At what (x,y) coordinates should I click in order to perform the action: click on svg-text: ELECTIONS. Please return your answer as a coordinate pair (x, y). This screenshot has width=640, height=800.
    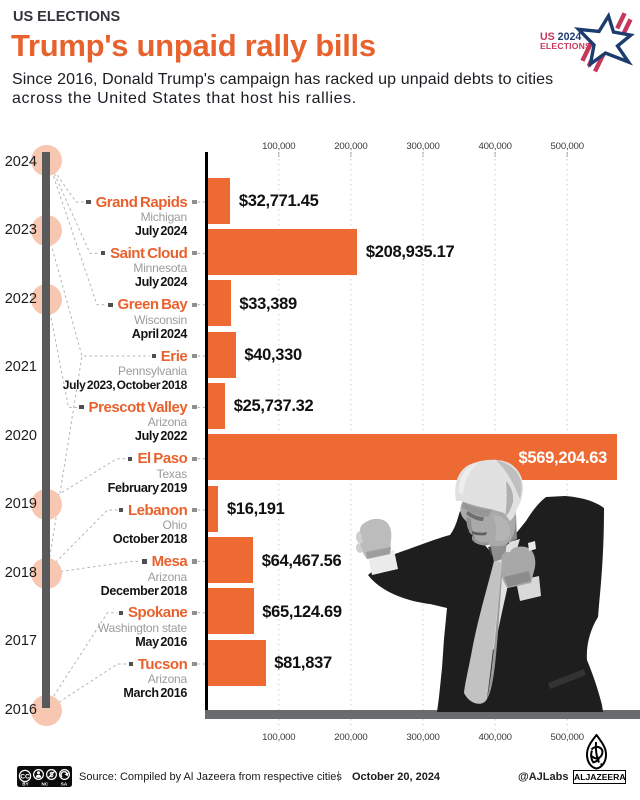
    Looking at the image, I should click on (565, 46).